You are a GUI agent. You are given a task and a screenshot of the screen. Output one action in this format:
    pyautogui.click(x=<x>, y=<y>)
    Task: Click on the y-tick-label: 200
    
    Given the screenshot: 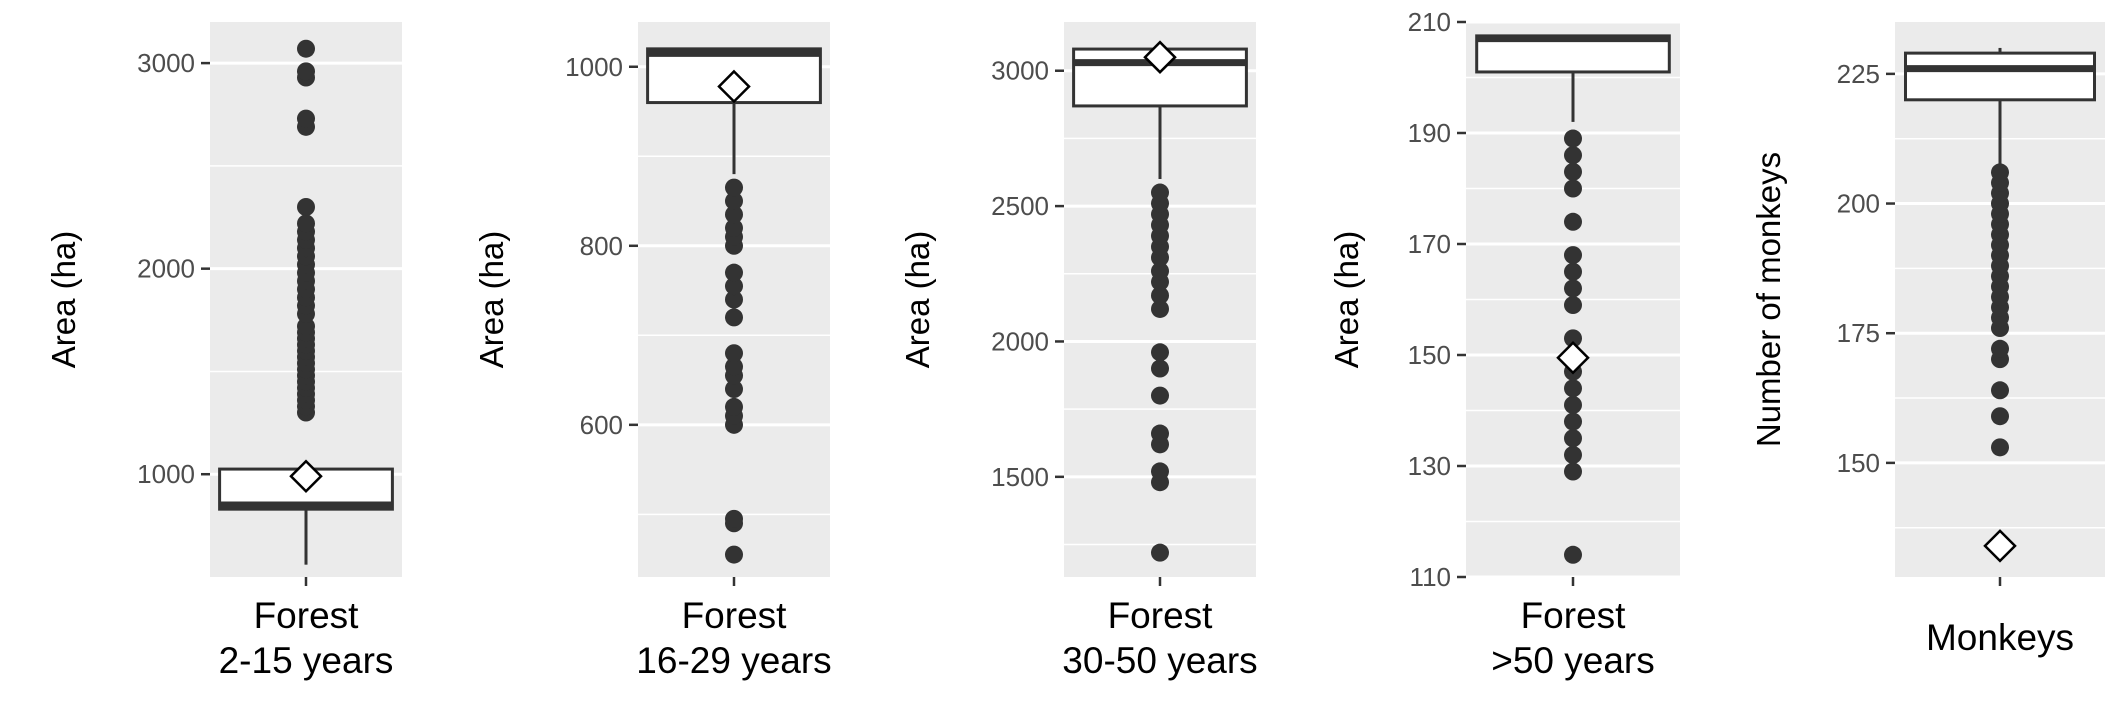 What is the action you would take?
    pyautogui.click(x=1858, y=204)
    